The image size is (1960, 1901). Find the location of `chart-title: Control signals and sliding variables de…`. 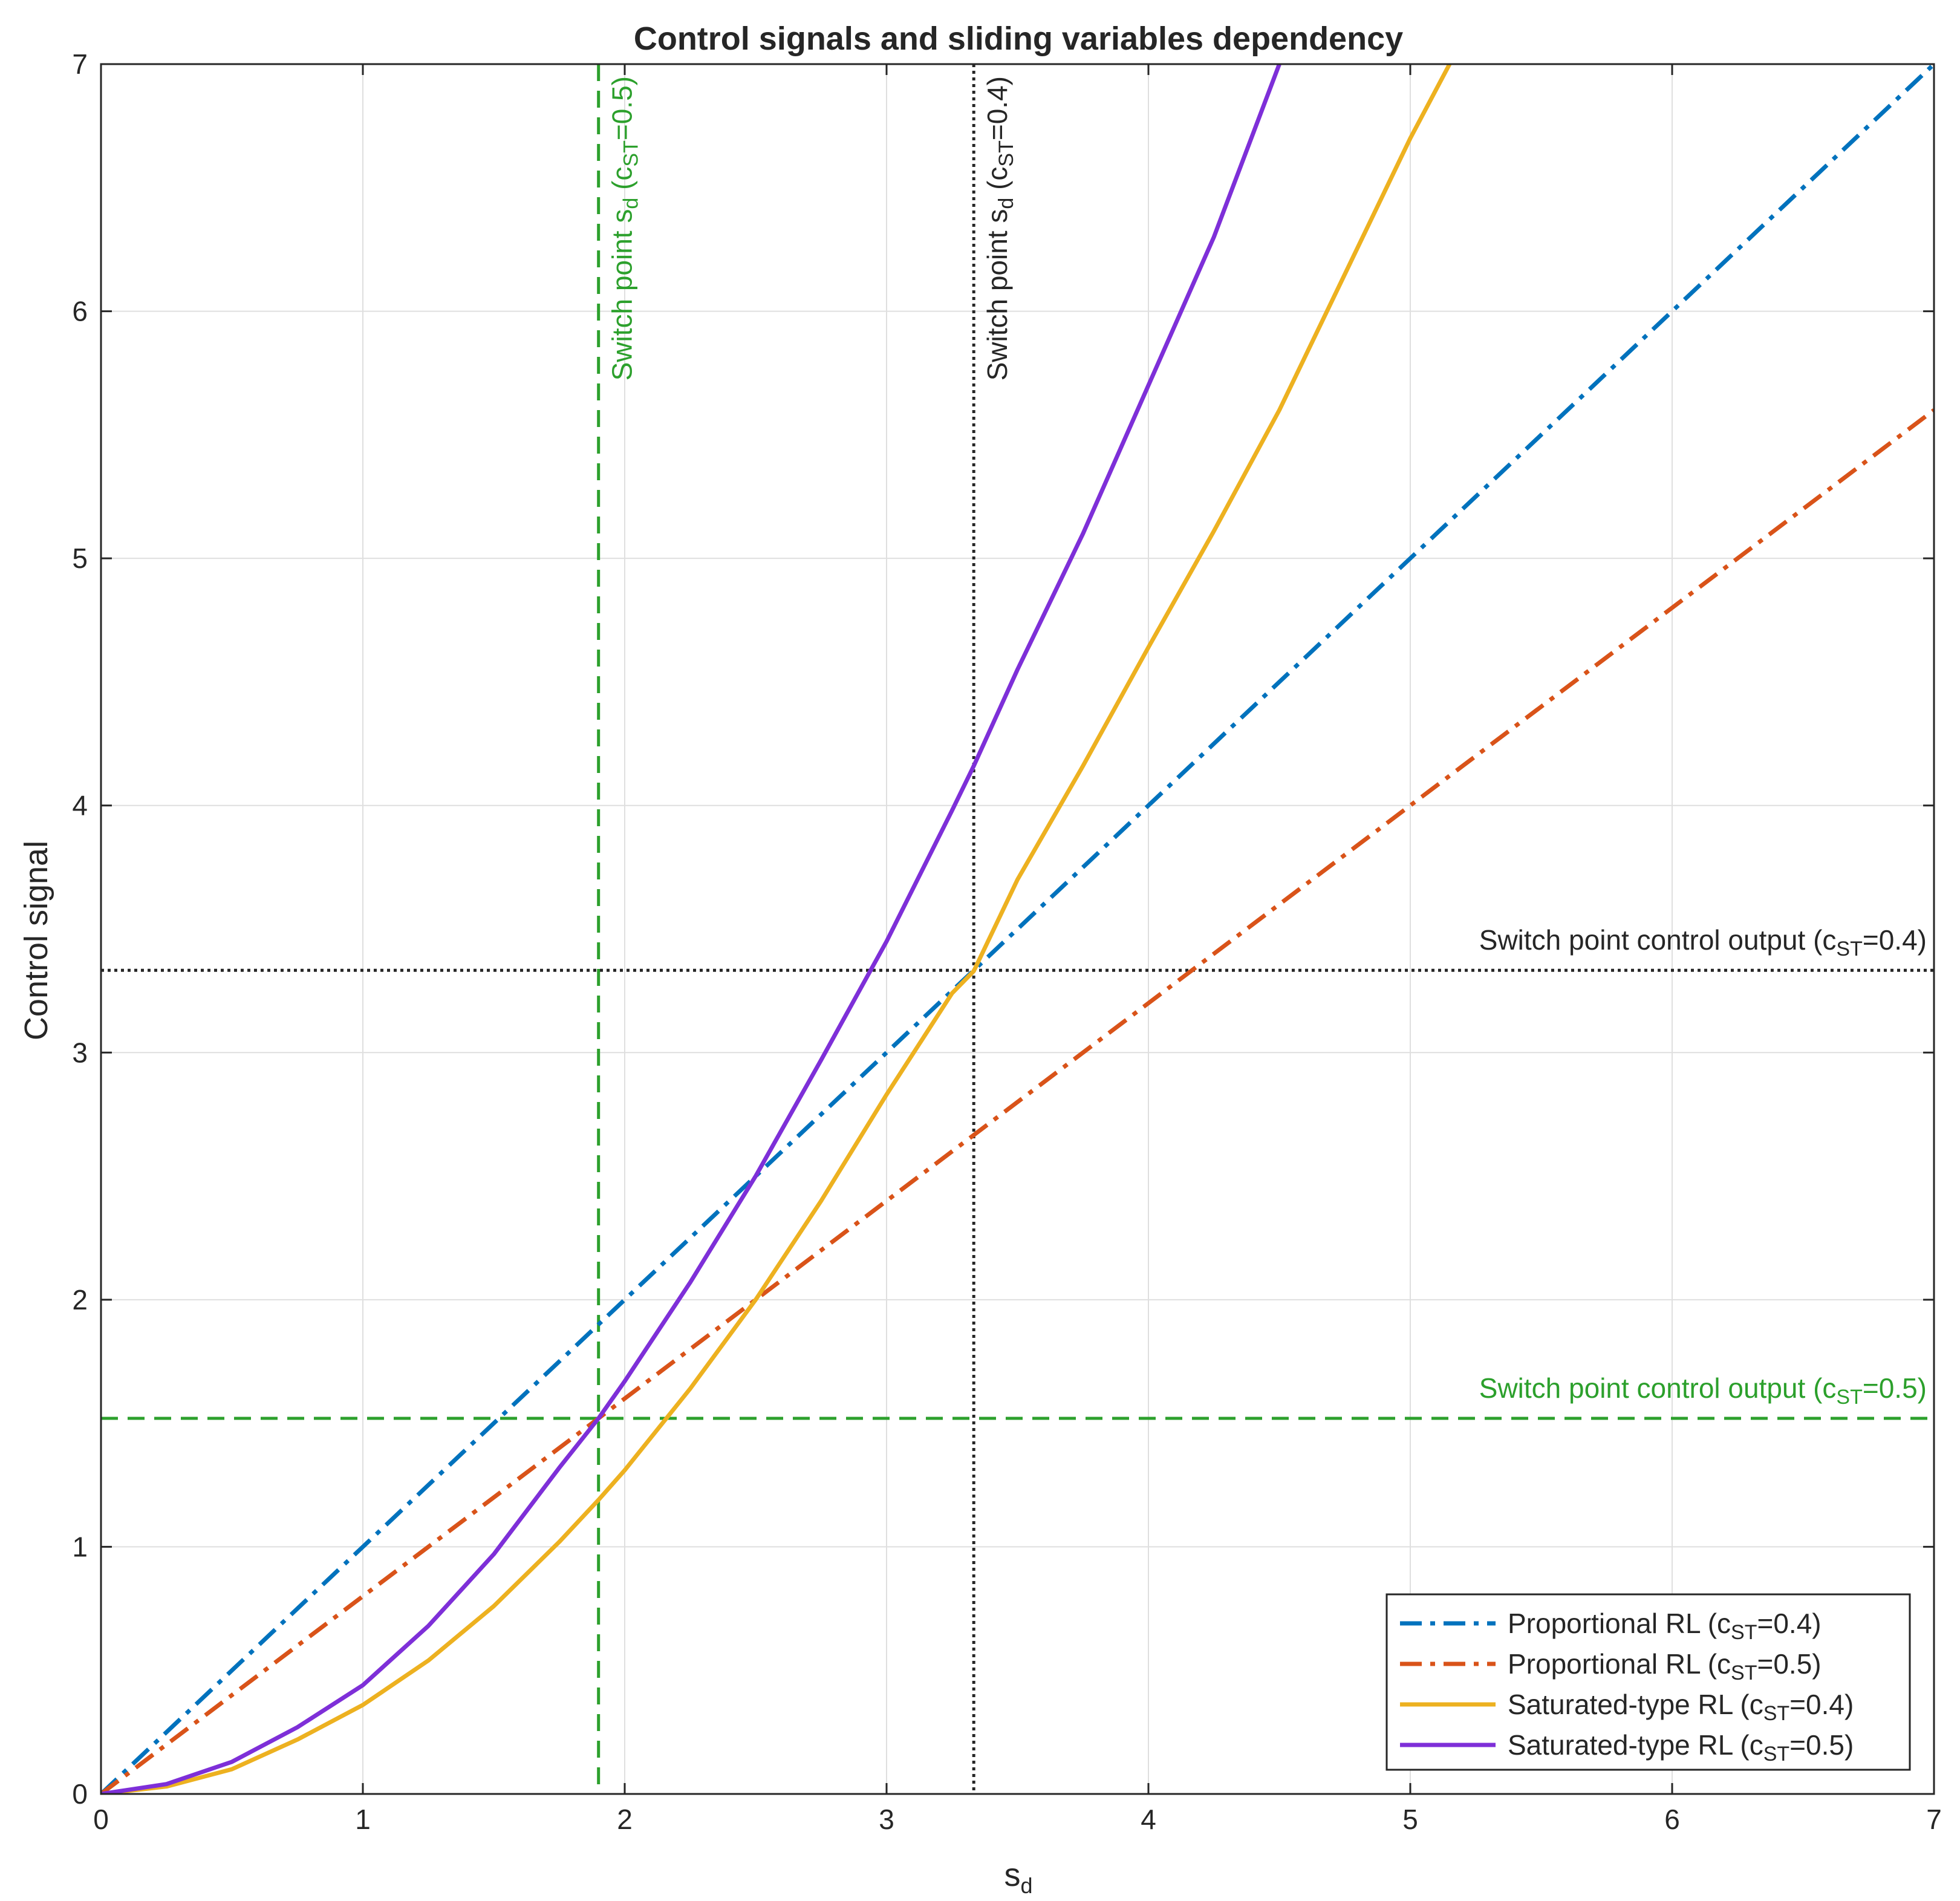

chart-title: Control signals and sliding variables de… is located at coordinates (1018, 39).